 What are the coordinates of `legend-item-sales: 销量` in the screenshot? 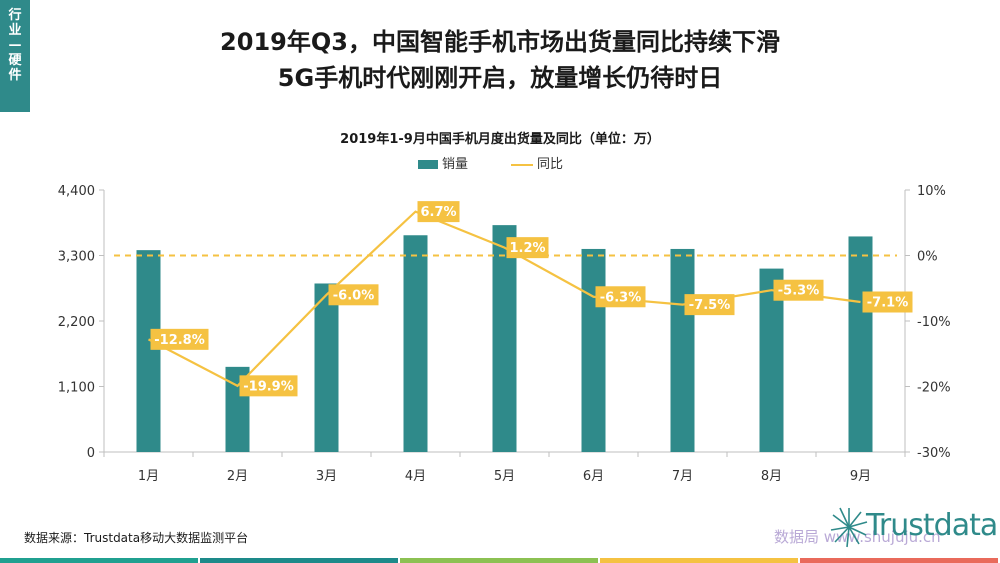 It's located at (443, 162).